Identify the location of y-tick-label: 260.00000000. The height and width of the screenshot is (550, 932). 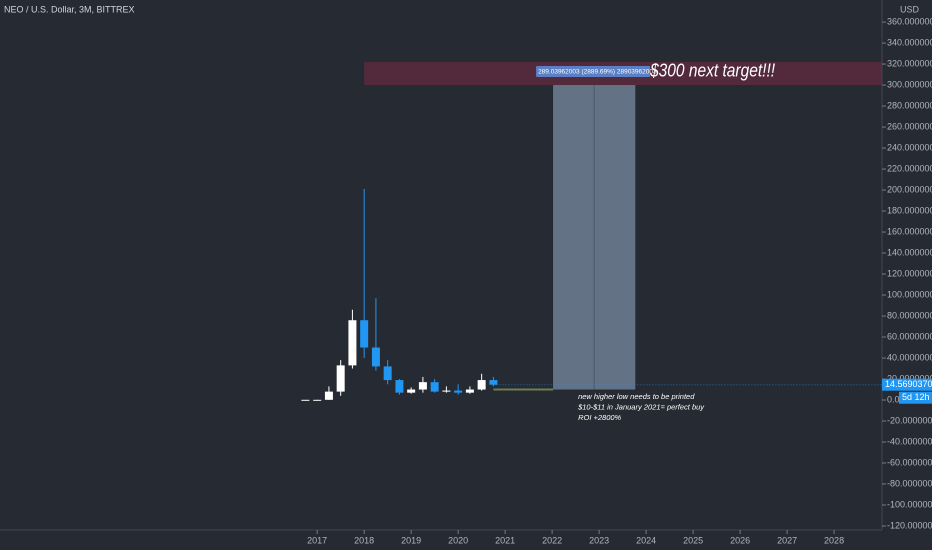
(909, 126).